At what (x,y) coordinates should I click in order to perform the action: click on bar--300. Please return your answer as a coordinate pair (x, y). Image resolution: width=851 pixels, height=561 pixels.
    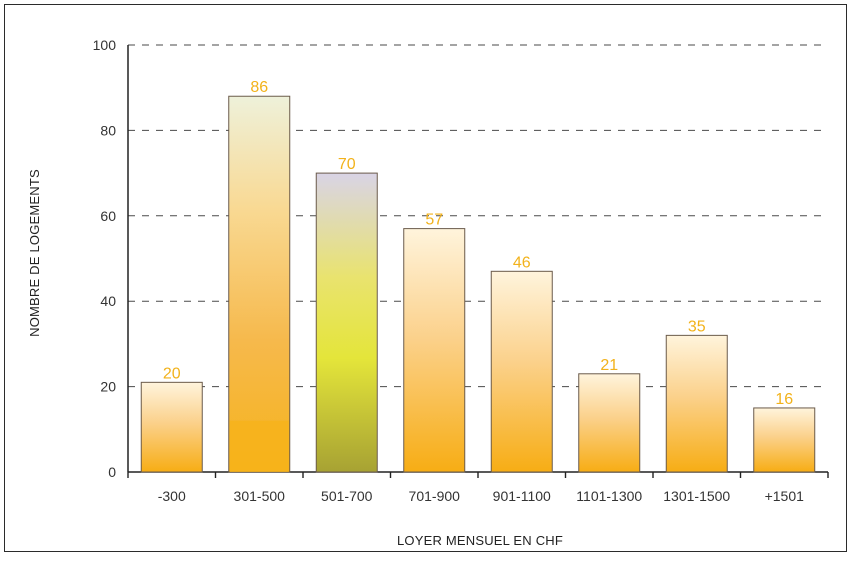
    Looking at the image, I should click on (171, 427).